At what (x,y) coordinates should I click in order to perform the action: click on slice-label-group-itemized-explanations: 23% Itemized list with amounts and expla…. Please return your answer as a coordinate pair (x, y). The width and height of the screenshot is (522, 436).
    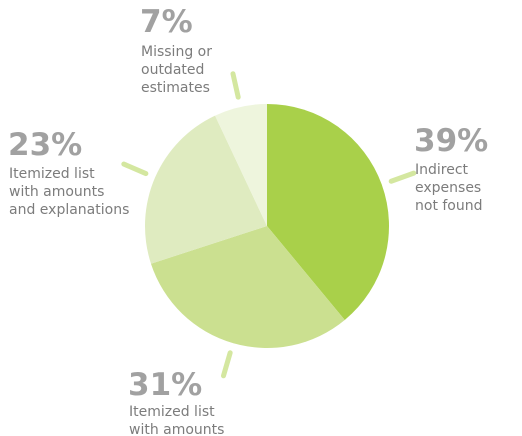
    Looking at the image, I should click on (68, 172).